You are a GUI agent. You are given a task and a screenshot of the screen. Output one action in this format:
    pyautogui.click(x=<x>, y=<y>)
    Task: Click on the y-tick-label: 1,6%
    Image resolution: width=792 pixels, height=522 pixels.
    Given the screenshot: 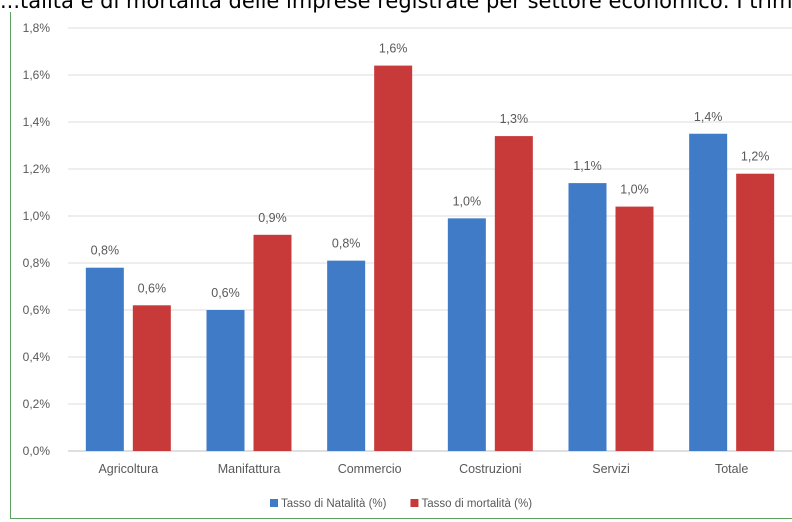 What is the action you would take?
    pyautogui.click(x=37, y=75)
    